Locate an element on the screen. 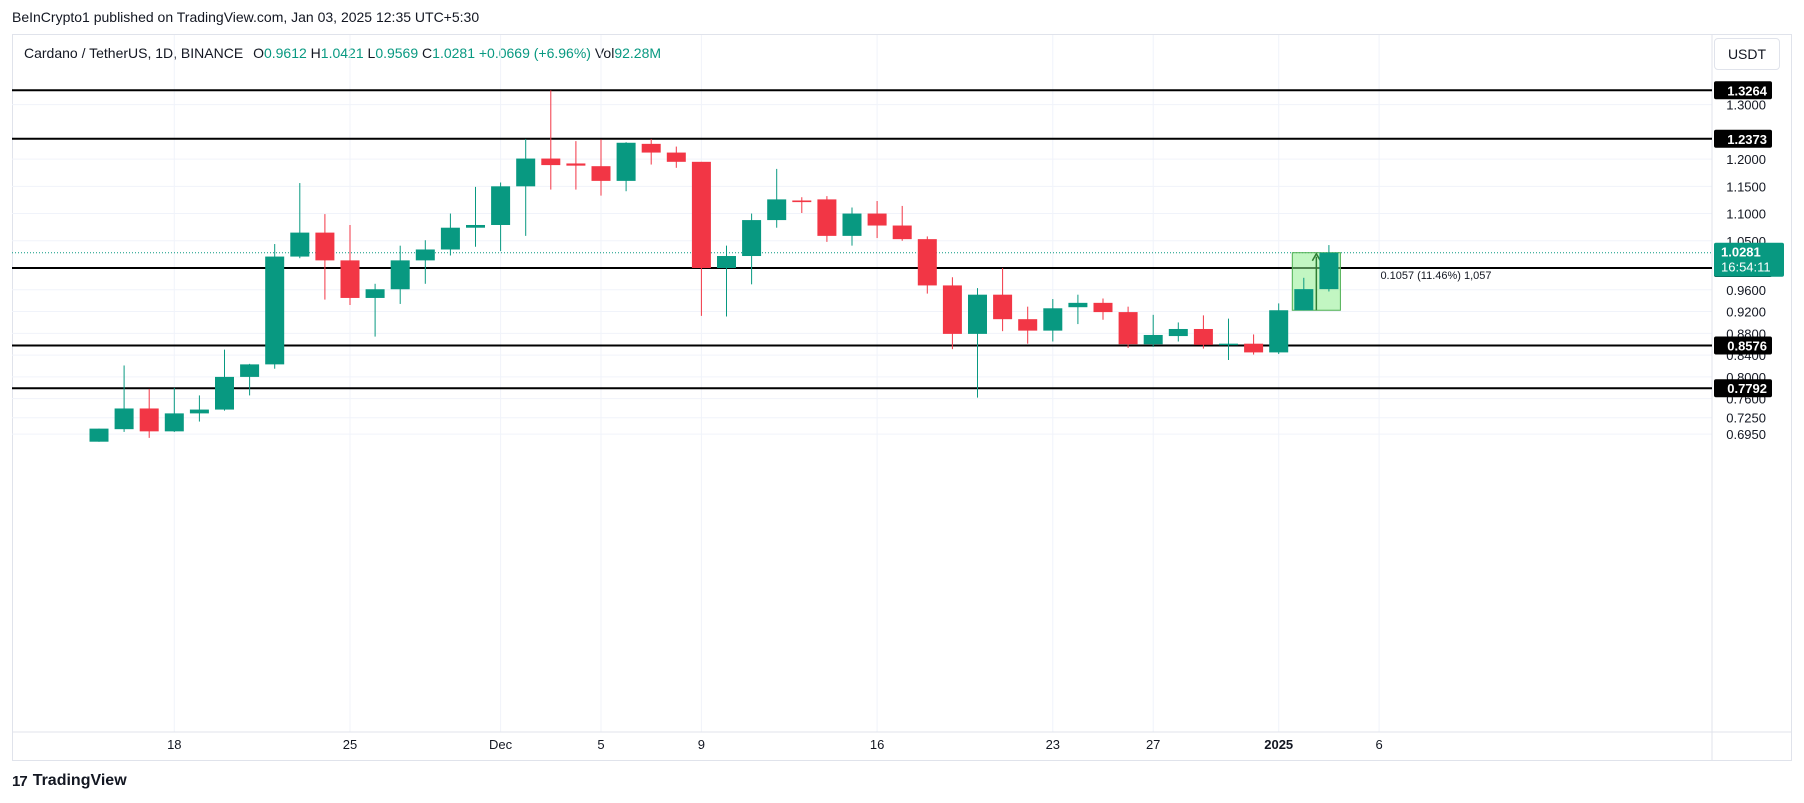  x-tick-label: 23 is located at coordinates (1053, 744).